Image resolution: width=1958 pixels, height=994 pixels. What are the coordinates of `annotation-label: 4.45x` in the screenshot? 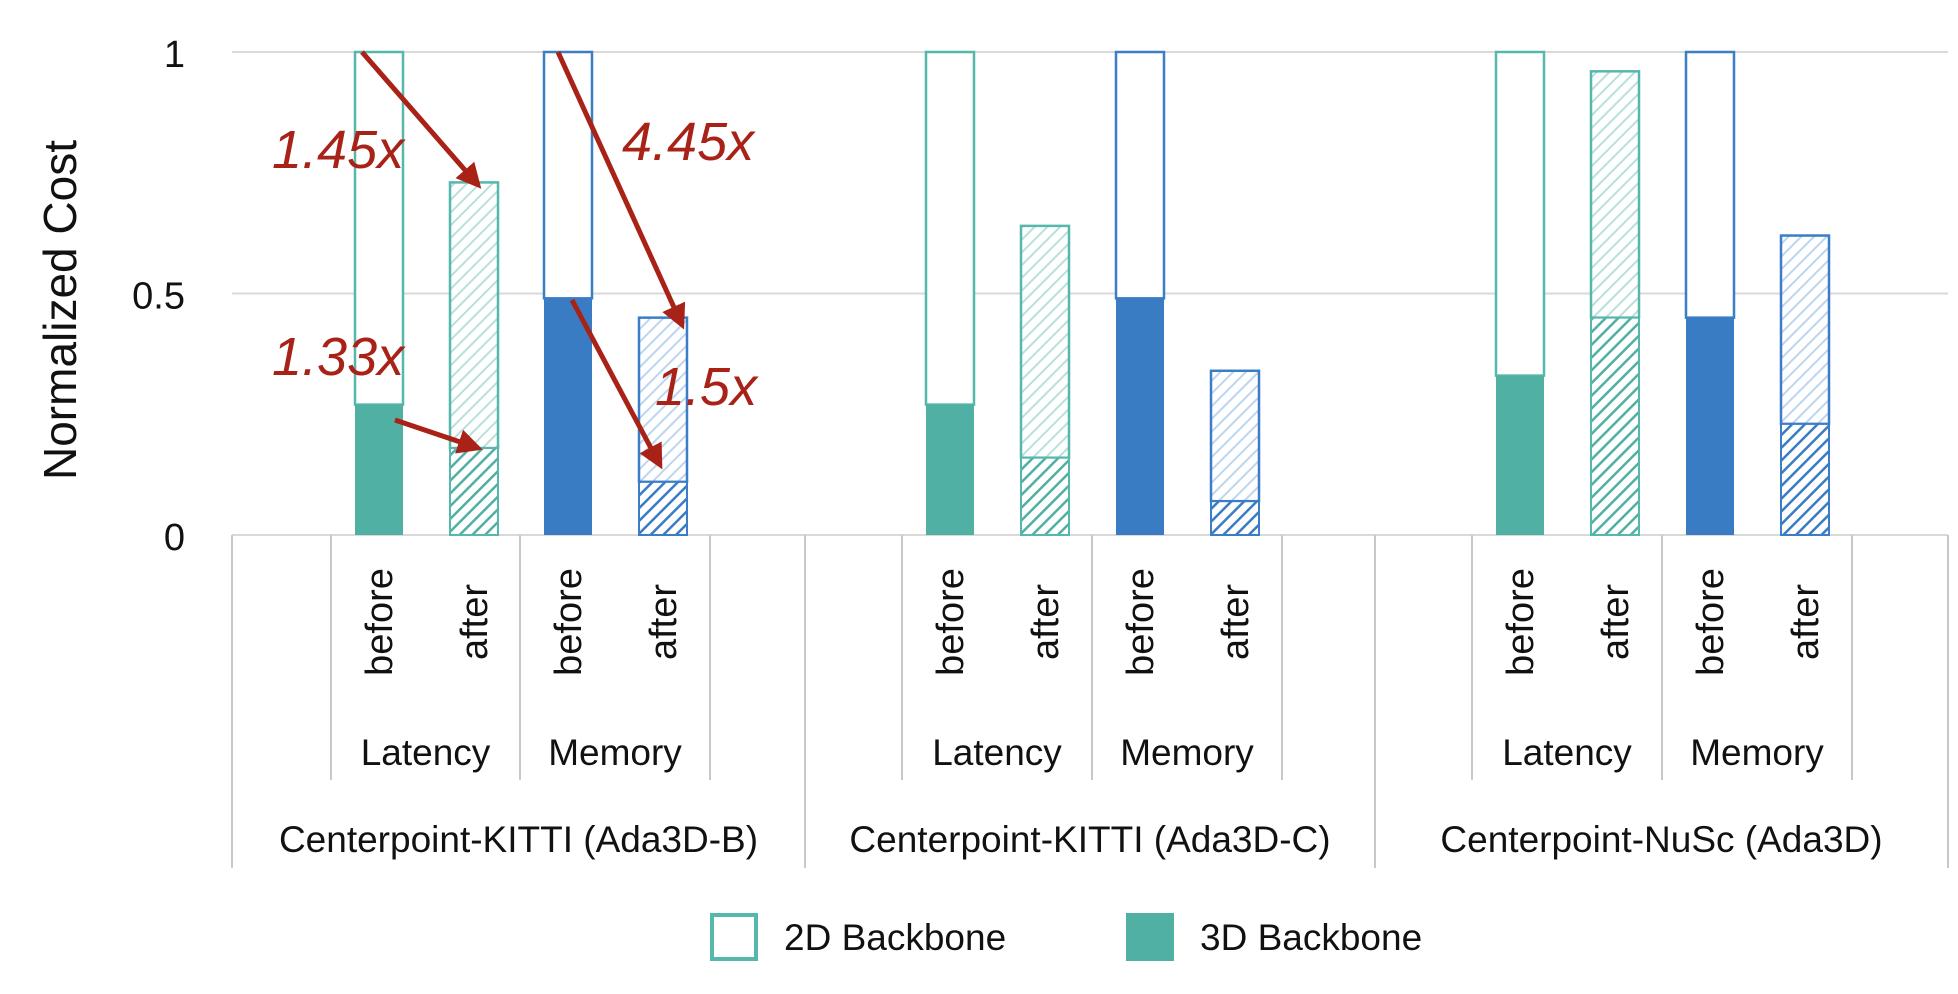 It's located at (689, 142).